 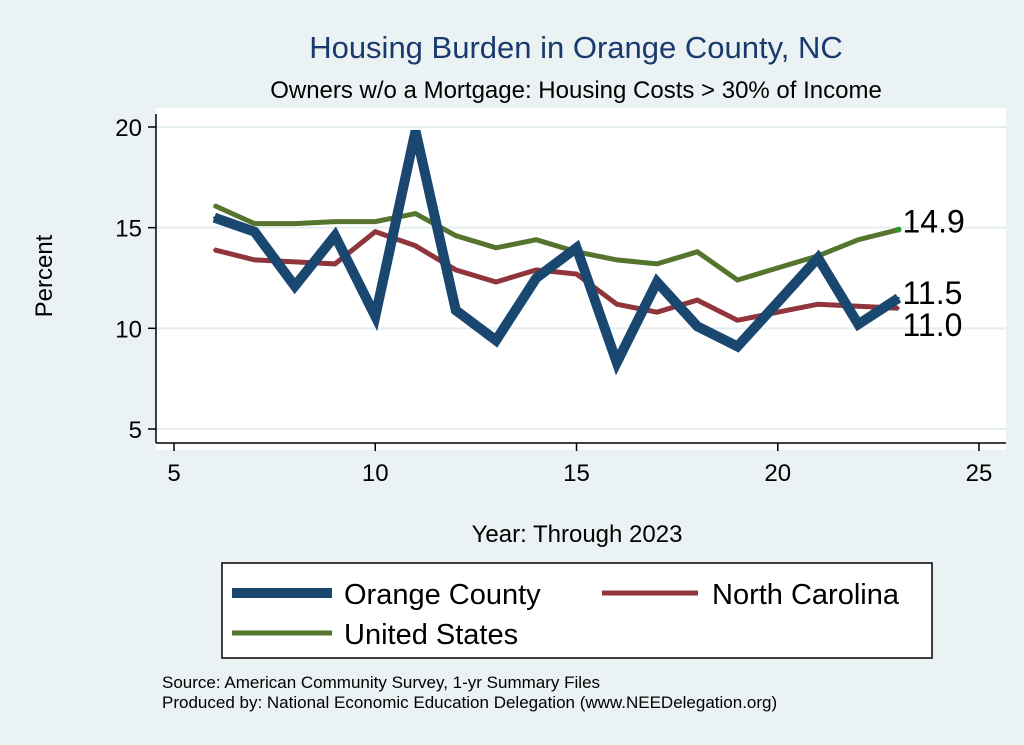 What do you see at coordinates (128, 329) in the screenshot?
I see `y-tick-label-10: 10` at bounding box center [128, 329].